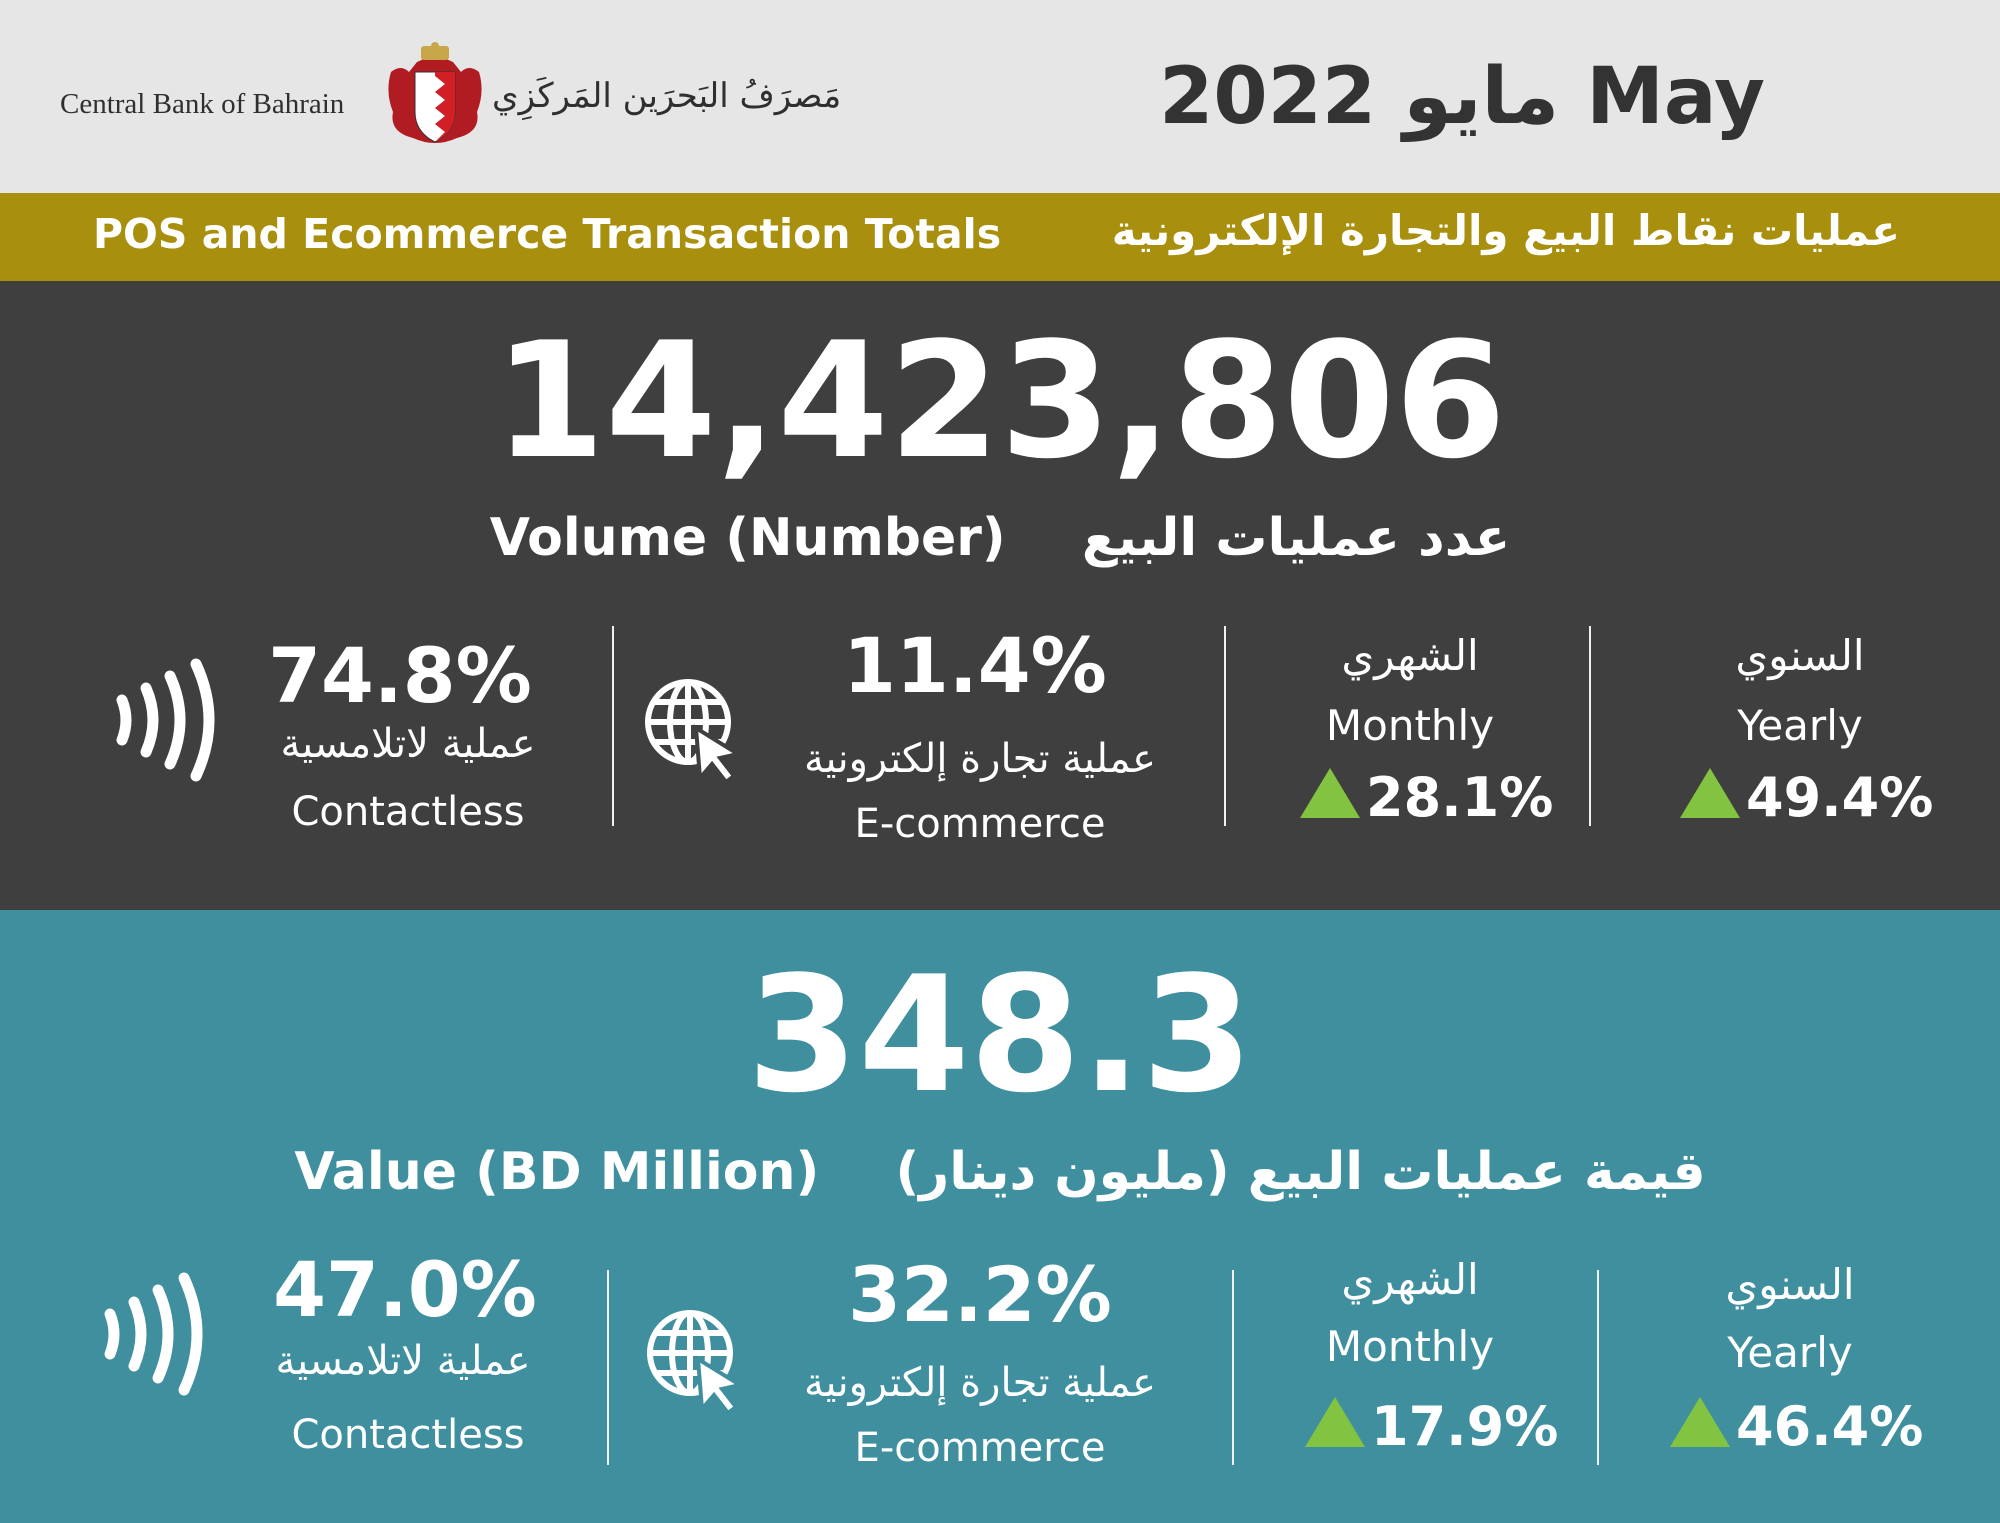 This screenshot has width=2000, height=1523. I want to click on value-label-ar: قيمة عمليات البيع (مليون دينار), so click(1300, 1172).